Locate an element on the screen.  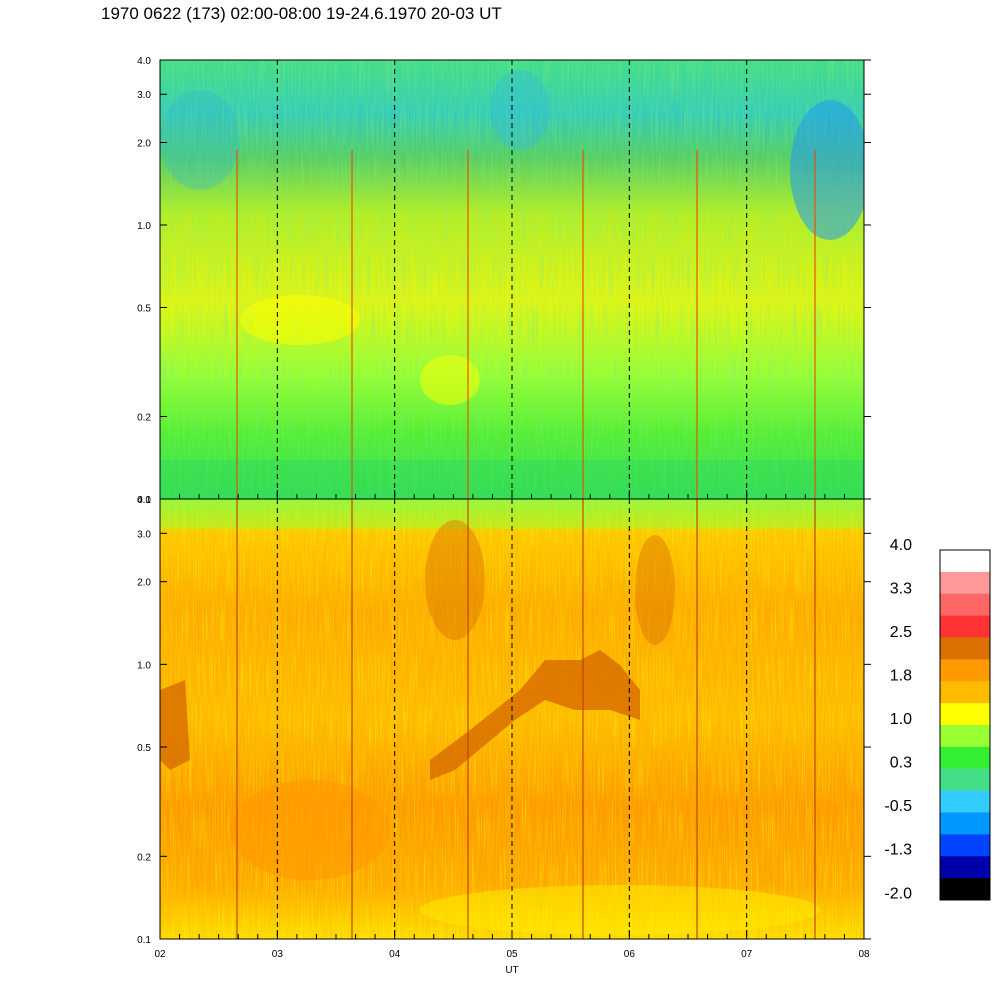
colorbar-label: 4.0 is located at coordinates (901, 545).